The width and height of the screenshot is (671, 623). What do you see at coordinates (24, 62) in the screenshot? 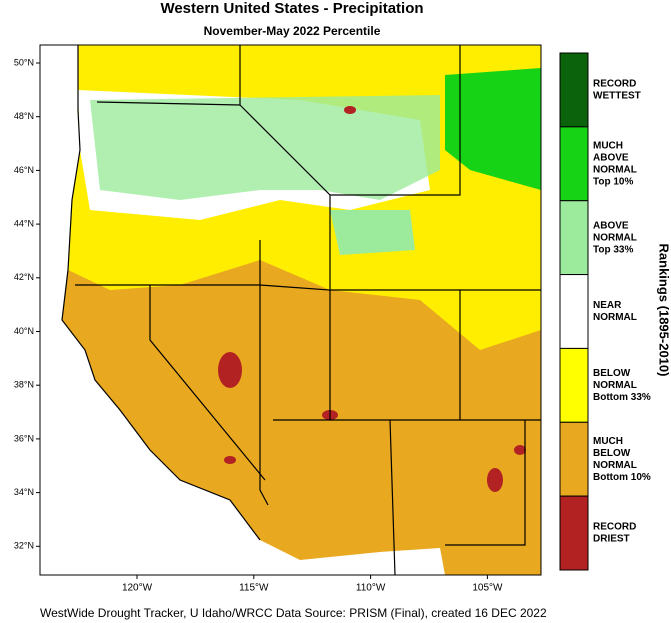
I see `lat-tick-label: 50°N` at bounding box center [24, 62].